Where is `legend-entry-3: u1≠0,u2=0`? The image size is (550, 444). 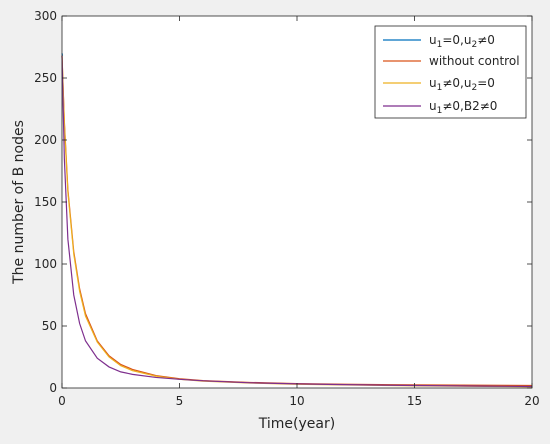 legend-entry-3: u1≠0,u2=0 is located at coordinates (462, 84).